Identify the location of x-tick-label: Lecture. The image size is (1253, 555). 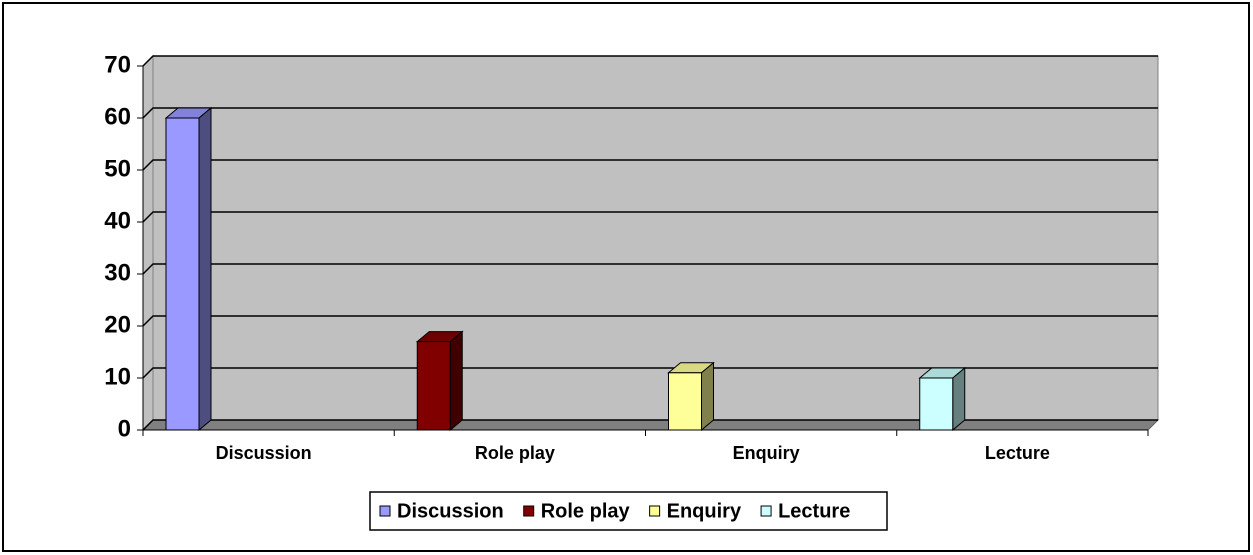
(1017, 453).